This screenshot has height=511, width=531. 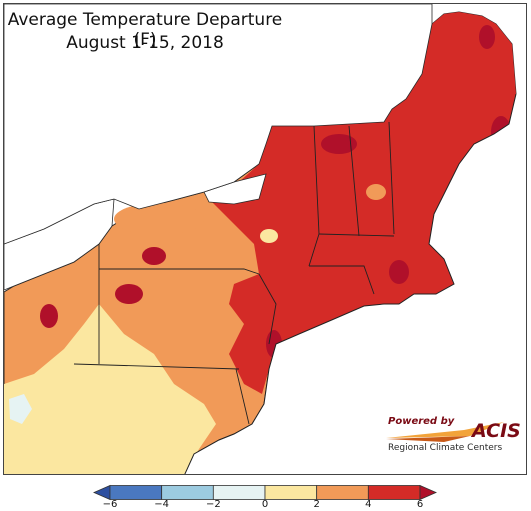 I want to click on logo-subtitle: Regional Climate Centers, so click(x=445, y=448).